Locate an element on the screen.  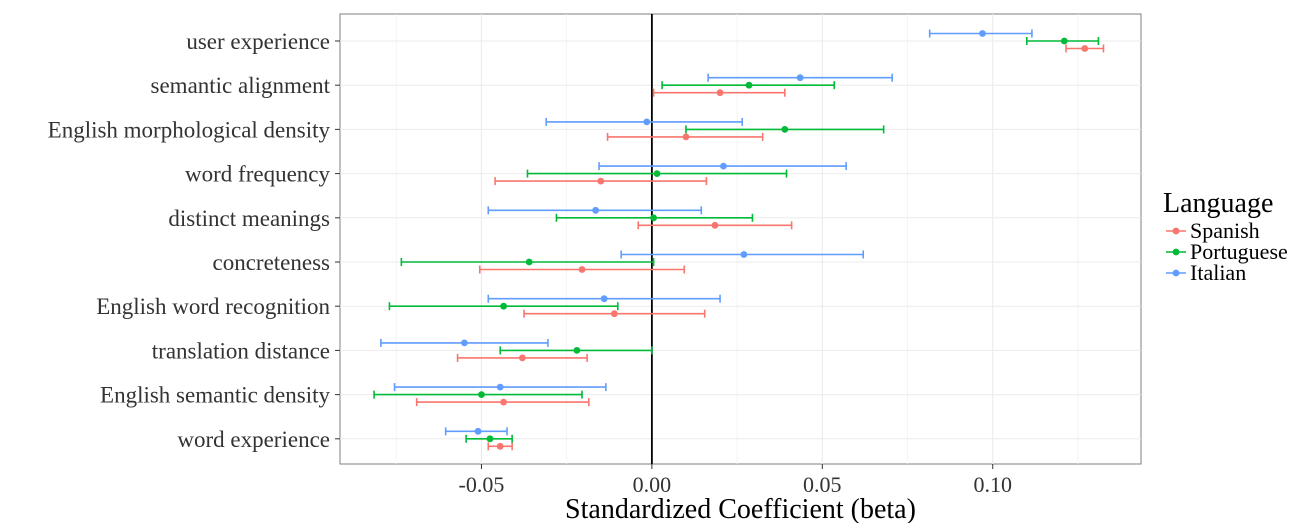
y-tick-label: English semantic density is located at coordinates (215, 395).